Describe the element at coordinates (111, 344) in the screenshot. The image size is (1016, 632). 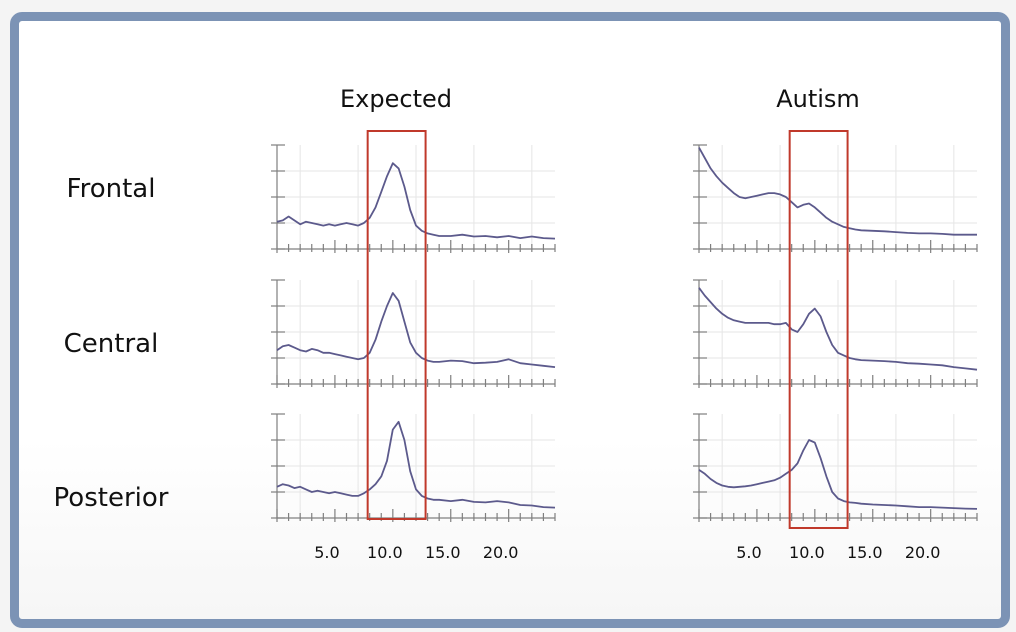
I see `row-label-central: Central` at that location.